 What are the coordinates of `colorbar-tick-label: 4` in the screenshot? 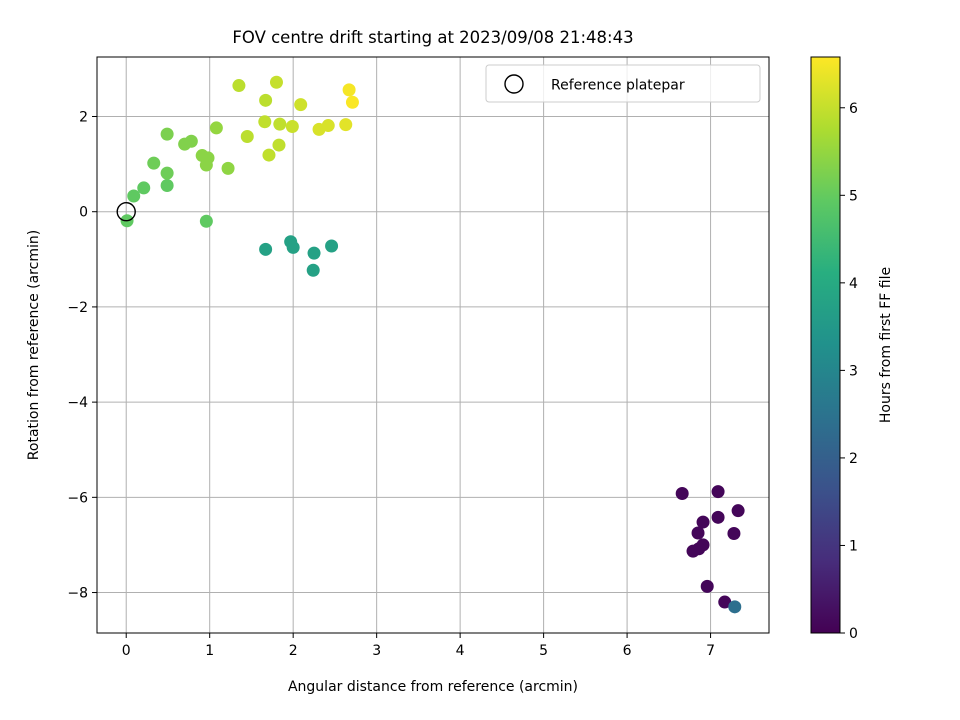 It's located at (853, 284).